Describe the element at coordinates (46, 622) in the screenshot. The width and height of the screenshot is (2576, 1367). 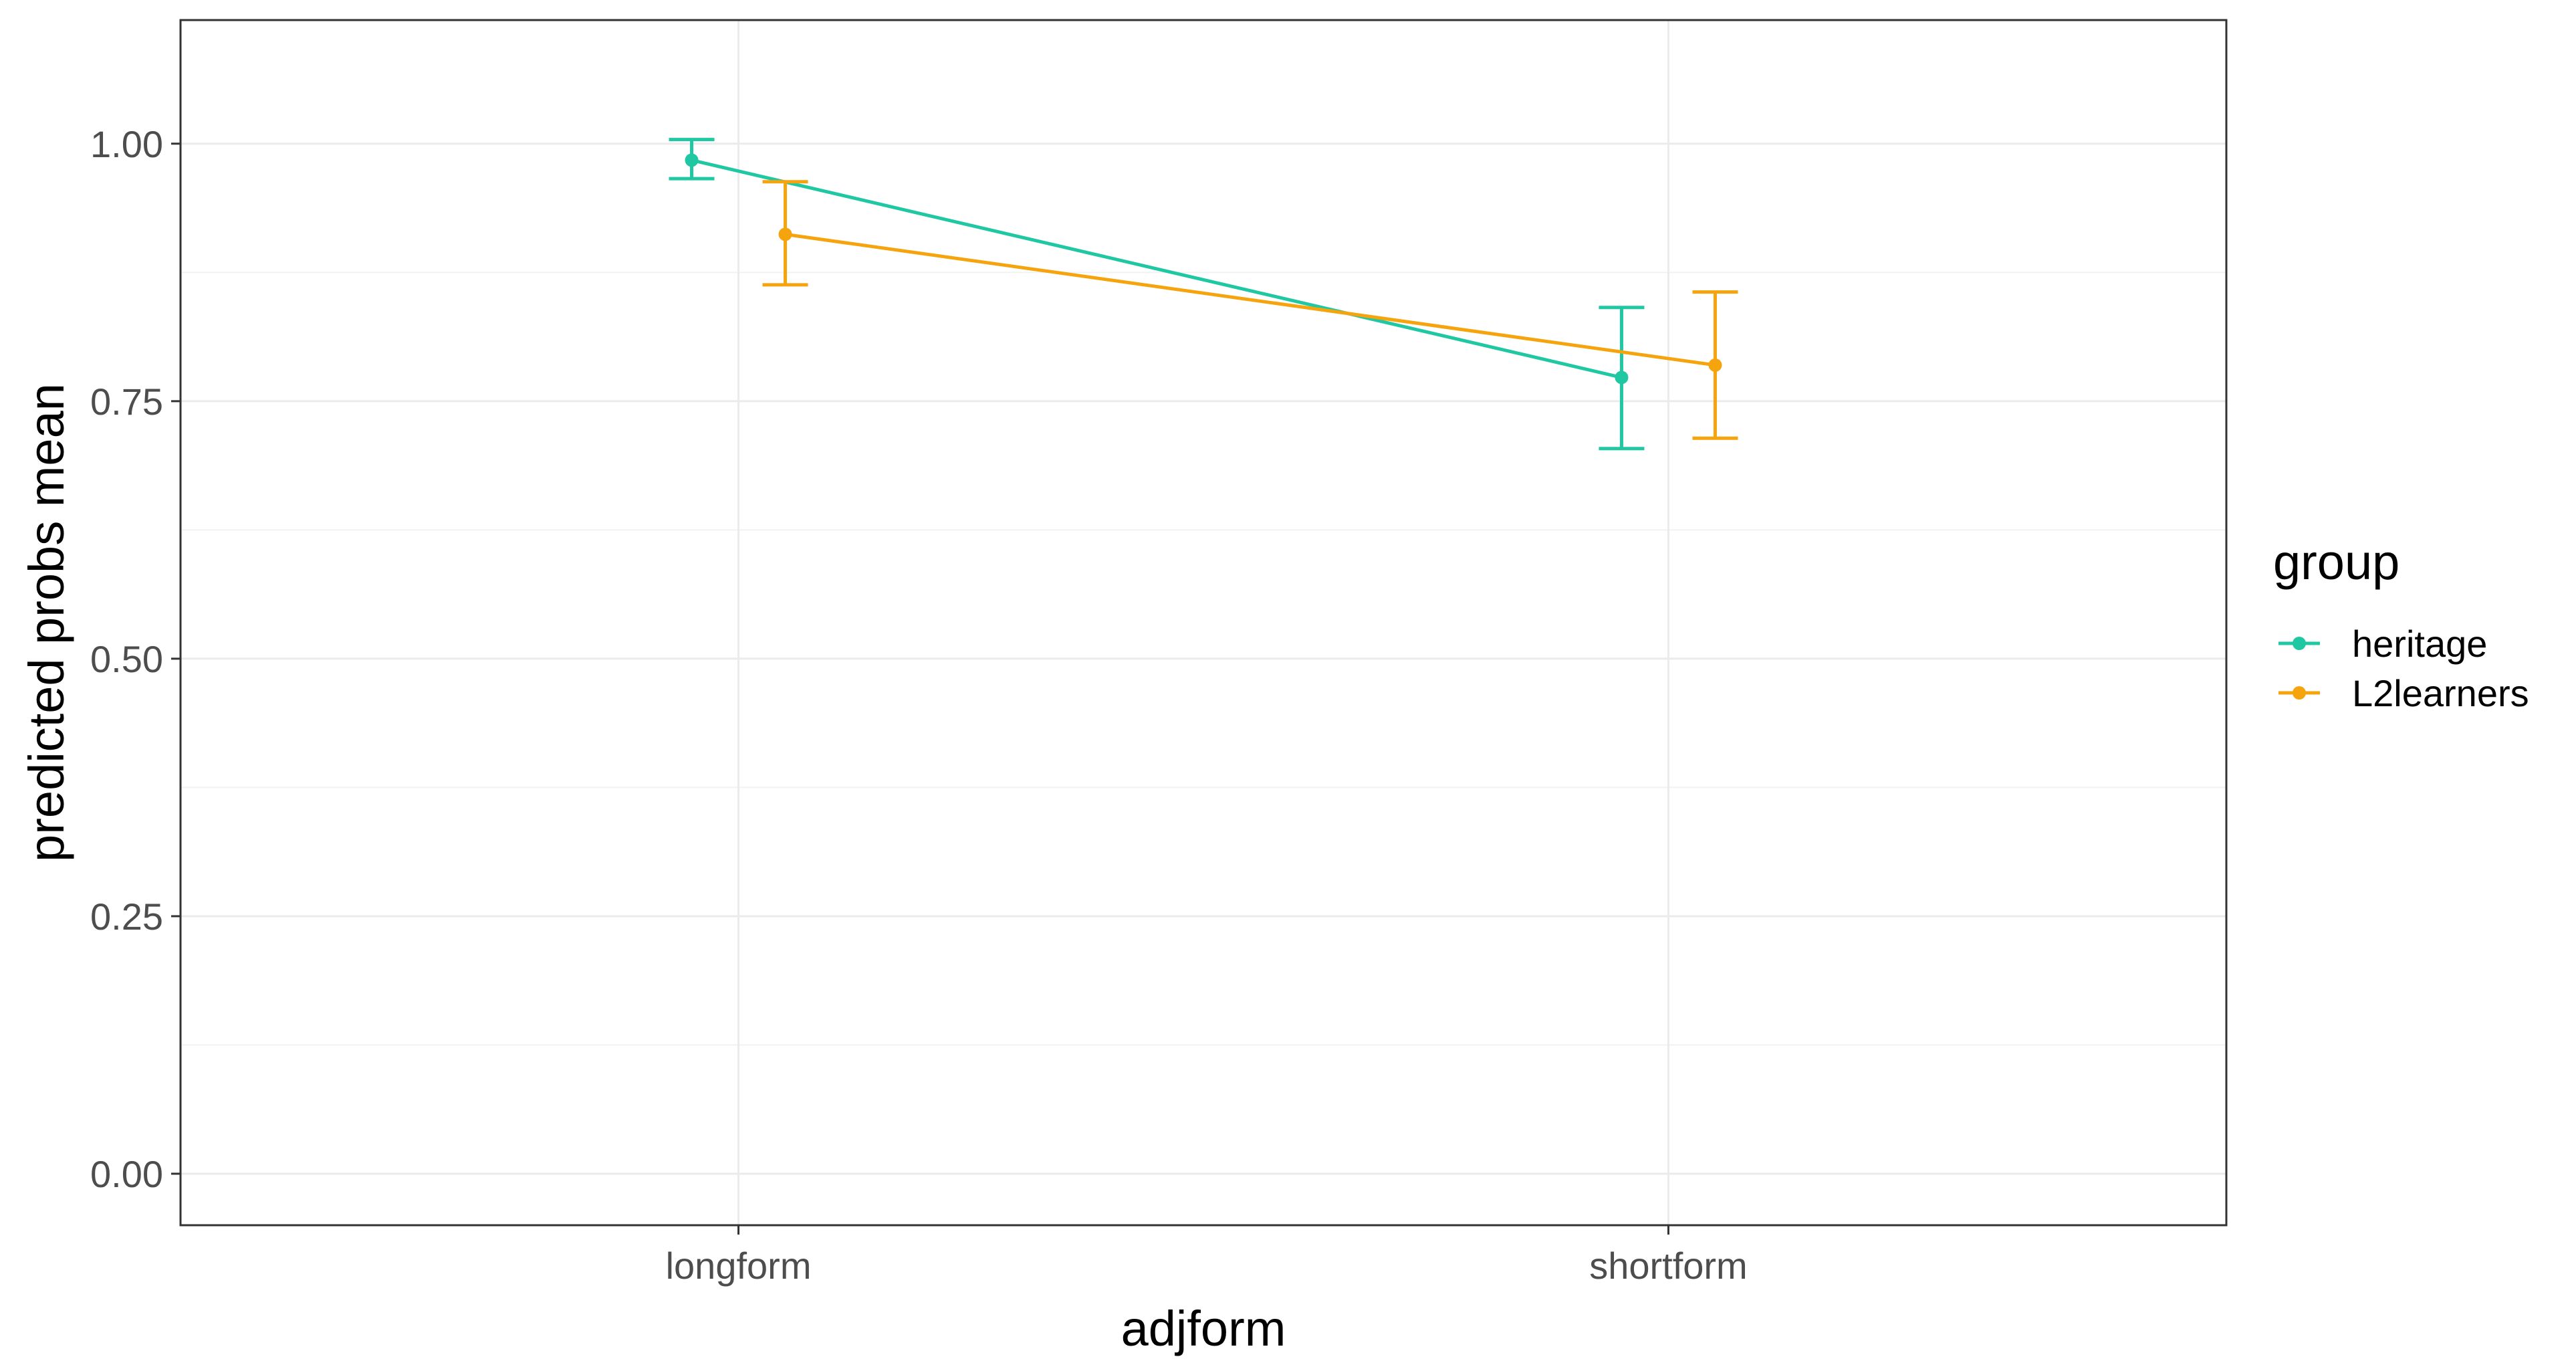
I see `y-axis-title: predicted probs mean` at that location.